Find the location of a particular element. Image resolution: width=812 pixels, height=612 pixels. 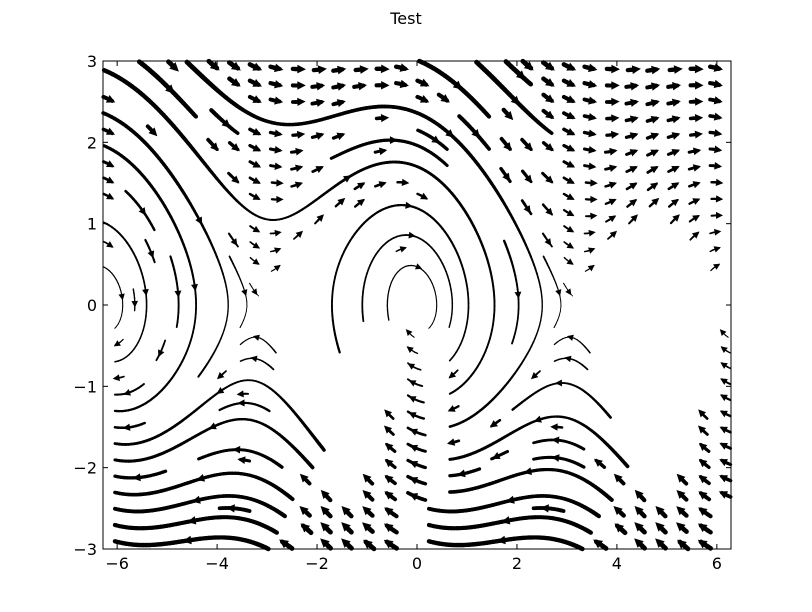

x-tick-label: 2 is located at coordinates (517, 563).